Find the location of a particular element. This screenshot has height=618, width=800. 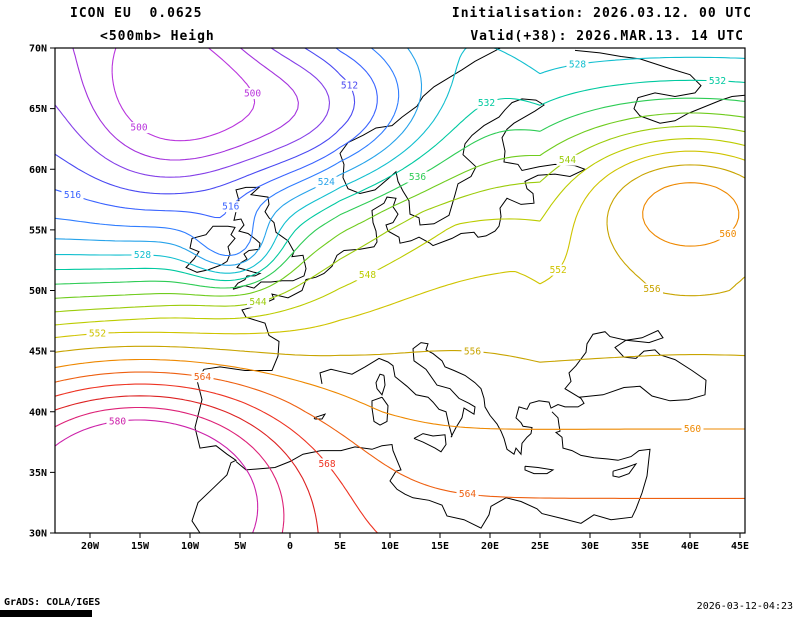

x-tick-label: 10E is located at coordinates (390, 546).